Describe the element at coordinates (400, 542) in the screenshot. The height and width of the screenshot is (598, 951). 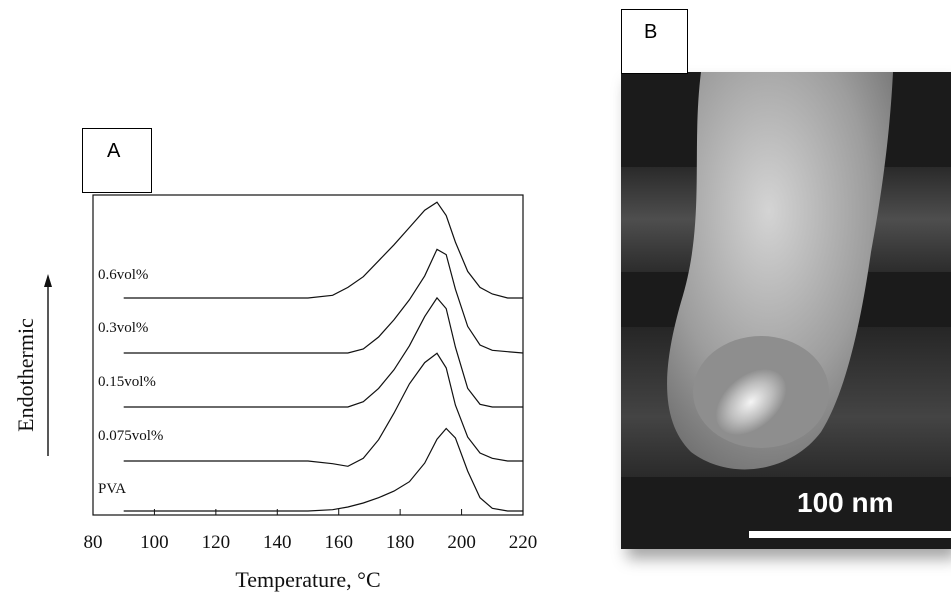
I see `x-tick-label: 180` at that location.